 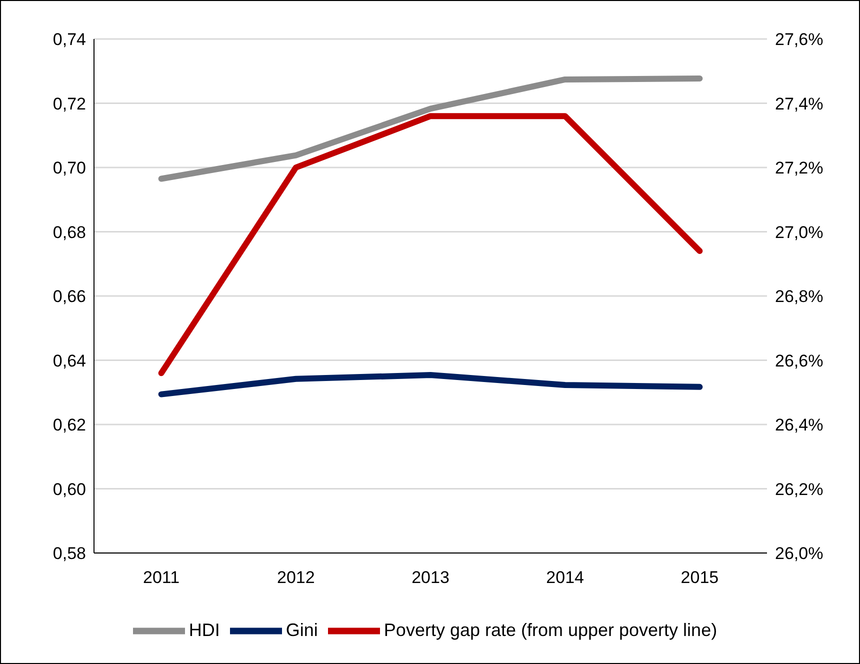 I want to click on y2-tick-label: 27,6%, so click(x=799, y=40).